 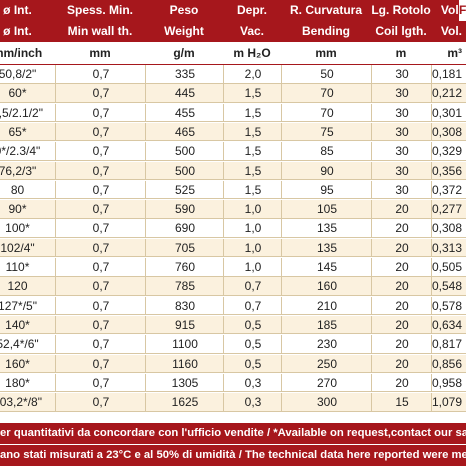 I want to click on cell-weight: 590, so click(x=184, y=209).